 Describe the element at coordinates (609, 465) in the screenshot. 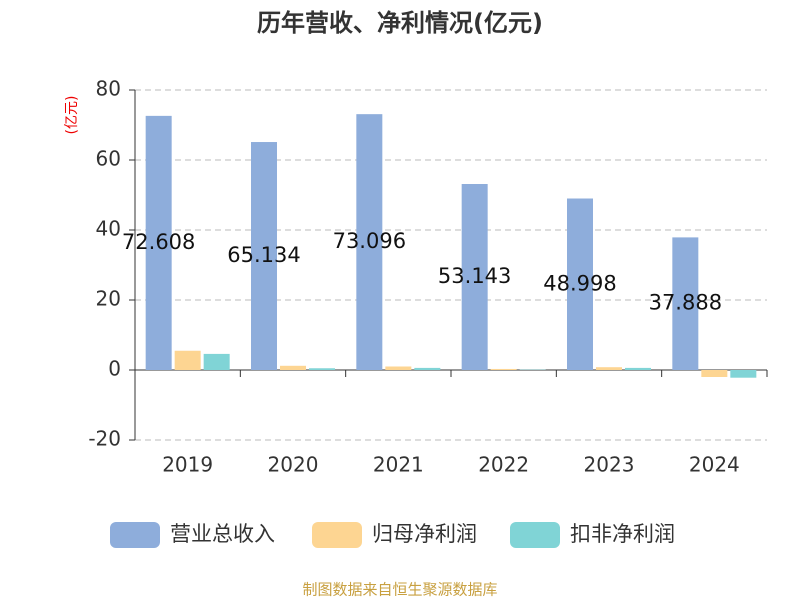

I see `x-tick-label: 2023` at that location.